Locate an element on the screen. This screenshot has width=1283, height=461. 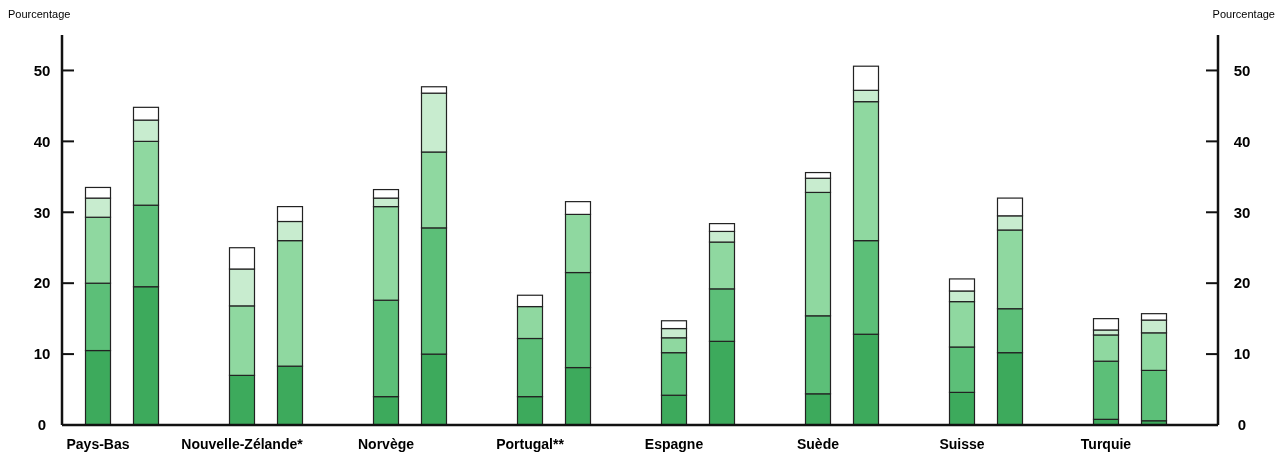
x-tick-label: Suède is located at coordinates (818, 444).